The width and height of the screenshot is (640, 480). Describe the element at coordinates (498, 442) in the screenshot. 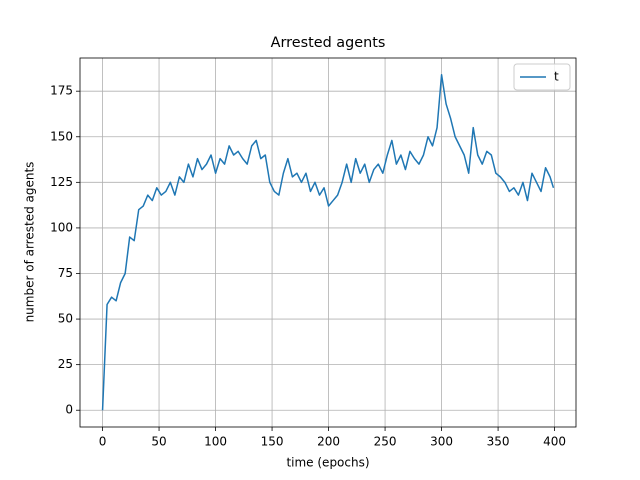

I see `x-tick-label: 350` at that location.